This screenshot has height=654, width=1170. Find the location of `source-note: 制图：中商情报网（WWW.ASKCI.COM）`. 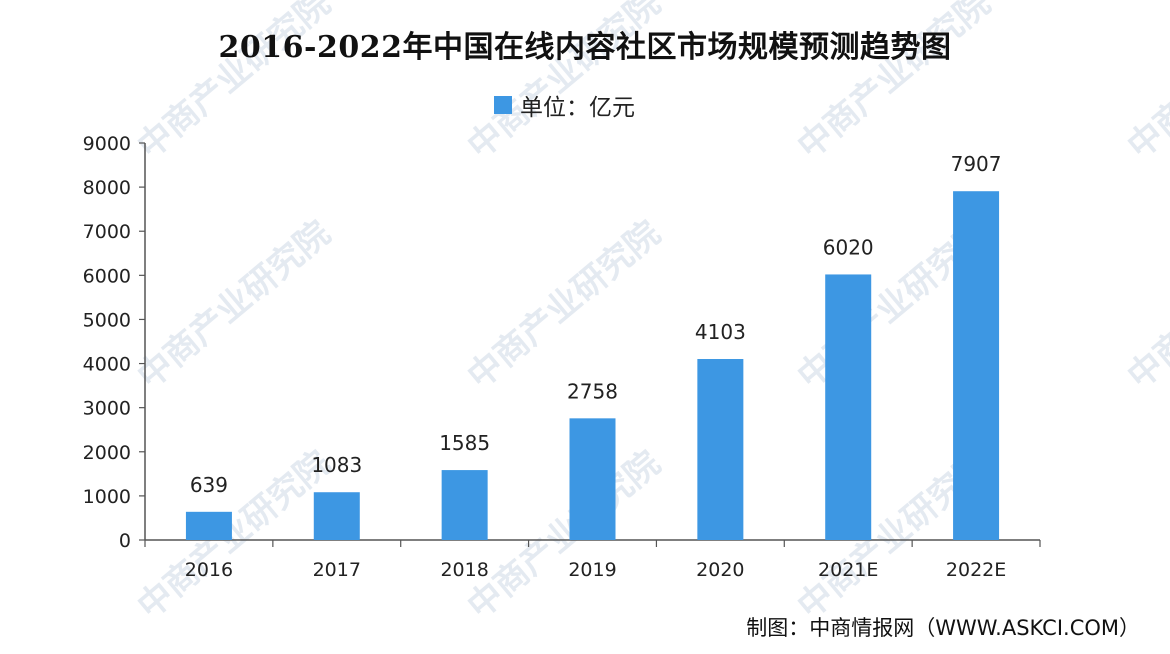

source-note: 制图：中商情报网（WWW.ASKCI.COM） is located at coordinates (943, 628).